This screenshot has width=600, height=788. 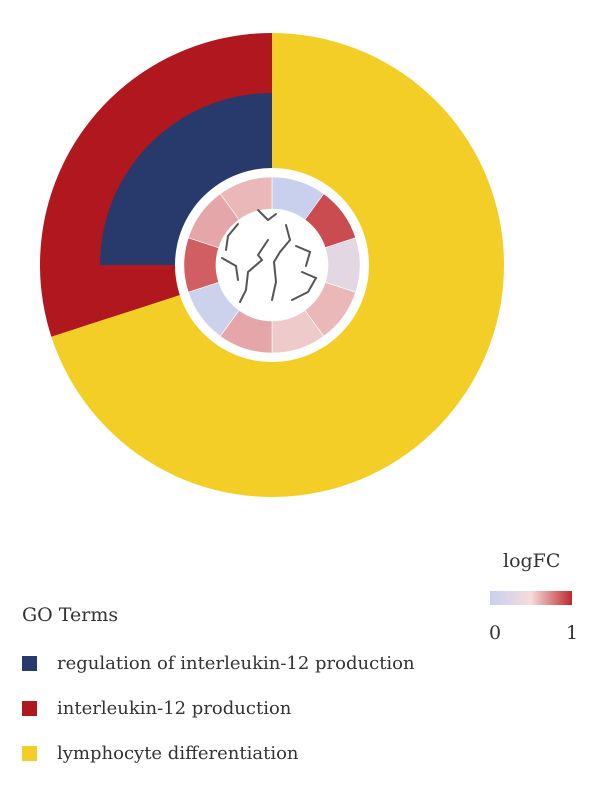 I want to click on legend-item-il12: interleukin-12 production, so click(x=156, y=708).